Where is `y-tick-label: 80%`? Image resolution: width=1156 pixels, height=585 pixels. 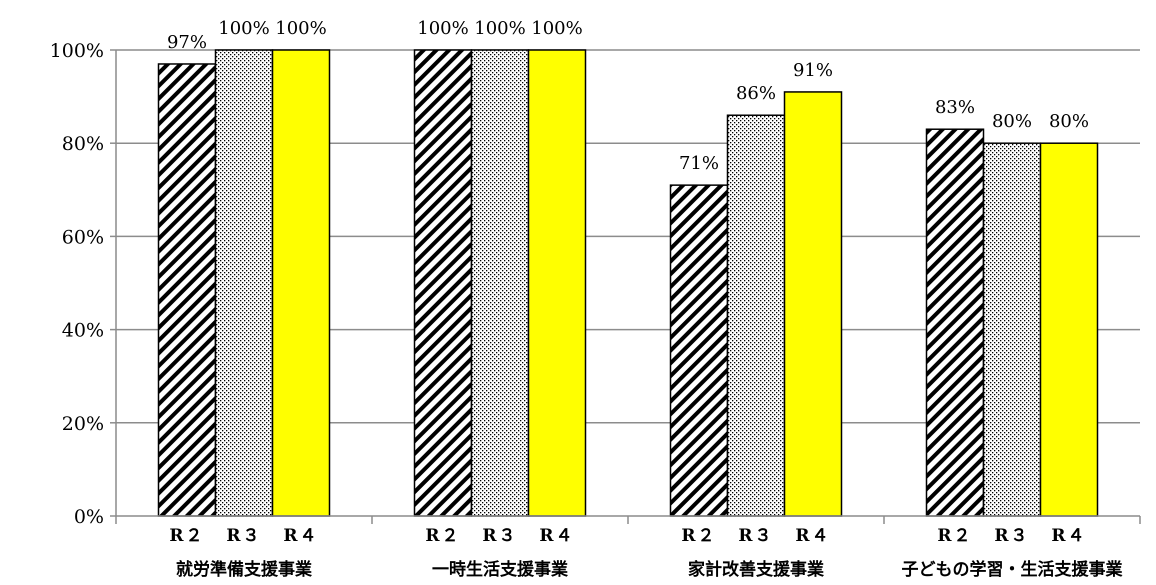 y-tick-label: 80% is located at coordinates (83, 144).